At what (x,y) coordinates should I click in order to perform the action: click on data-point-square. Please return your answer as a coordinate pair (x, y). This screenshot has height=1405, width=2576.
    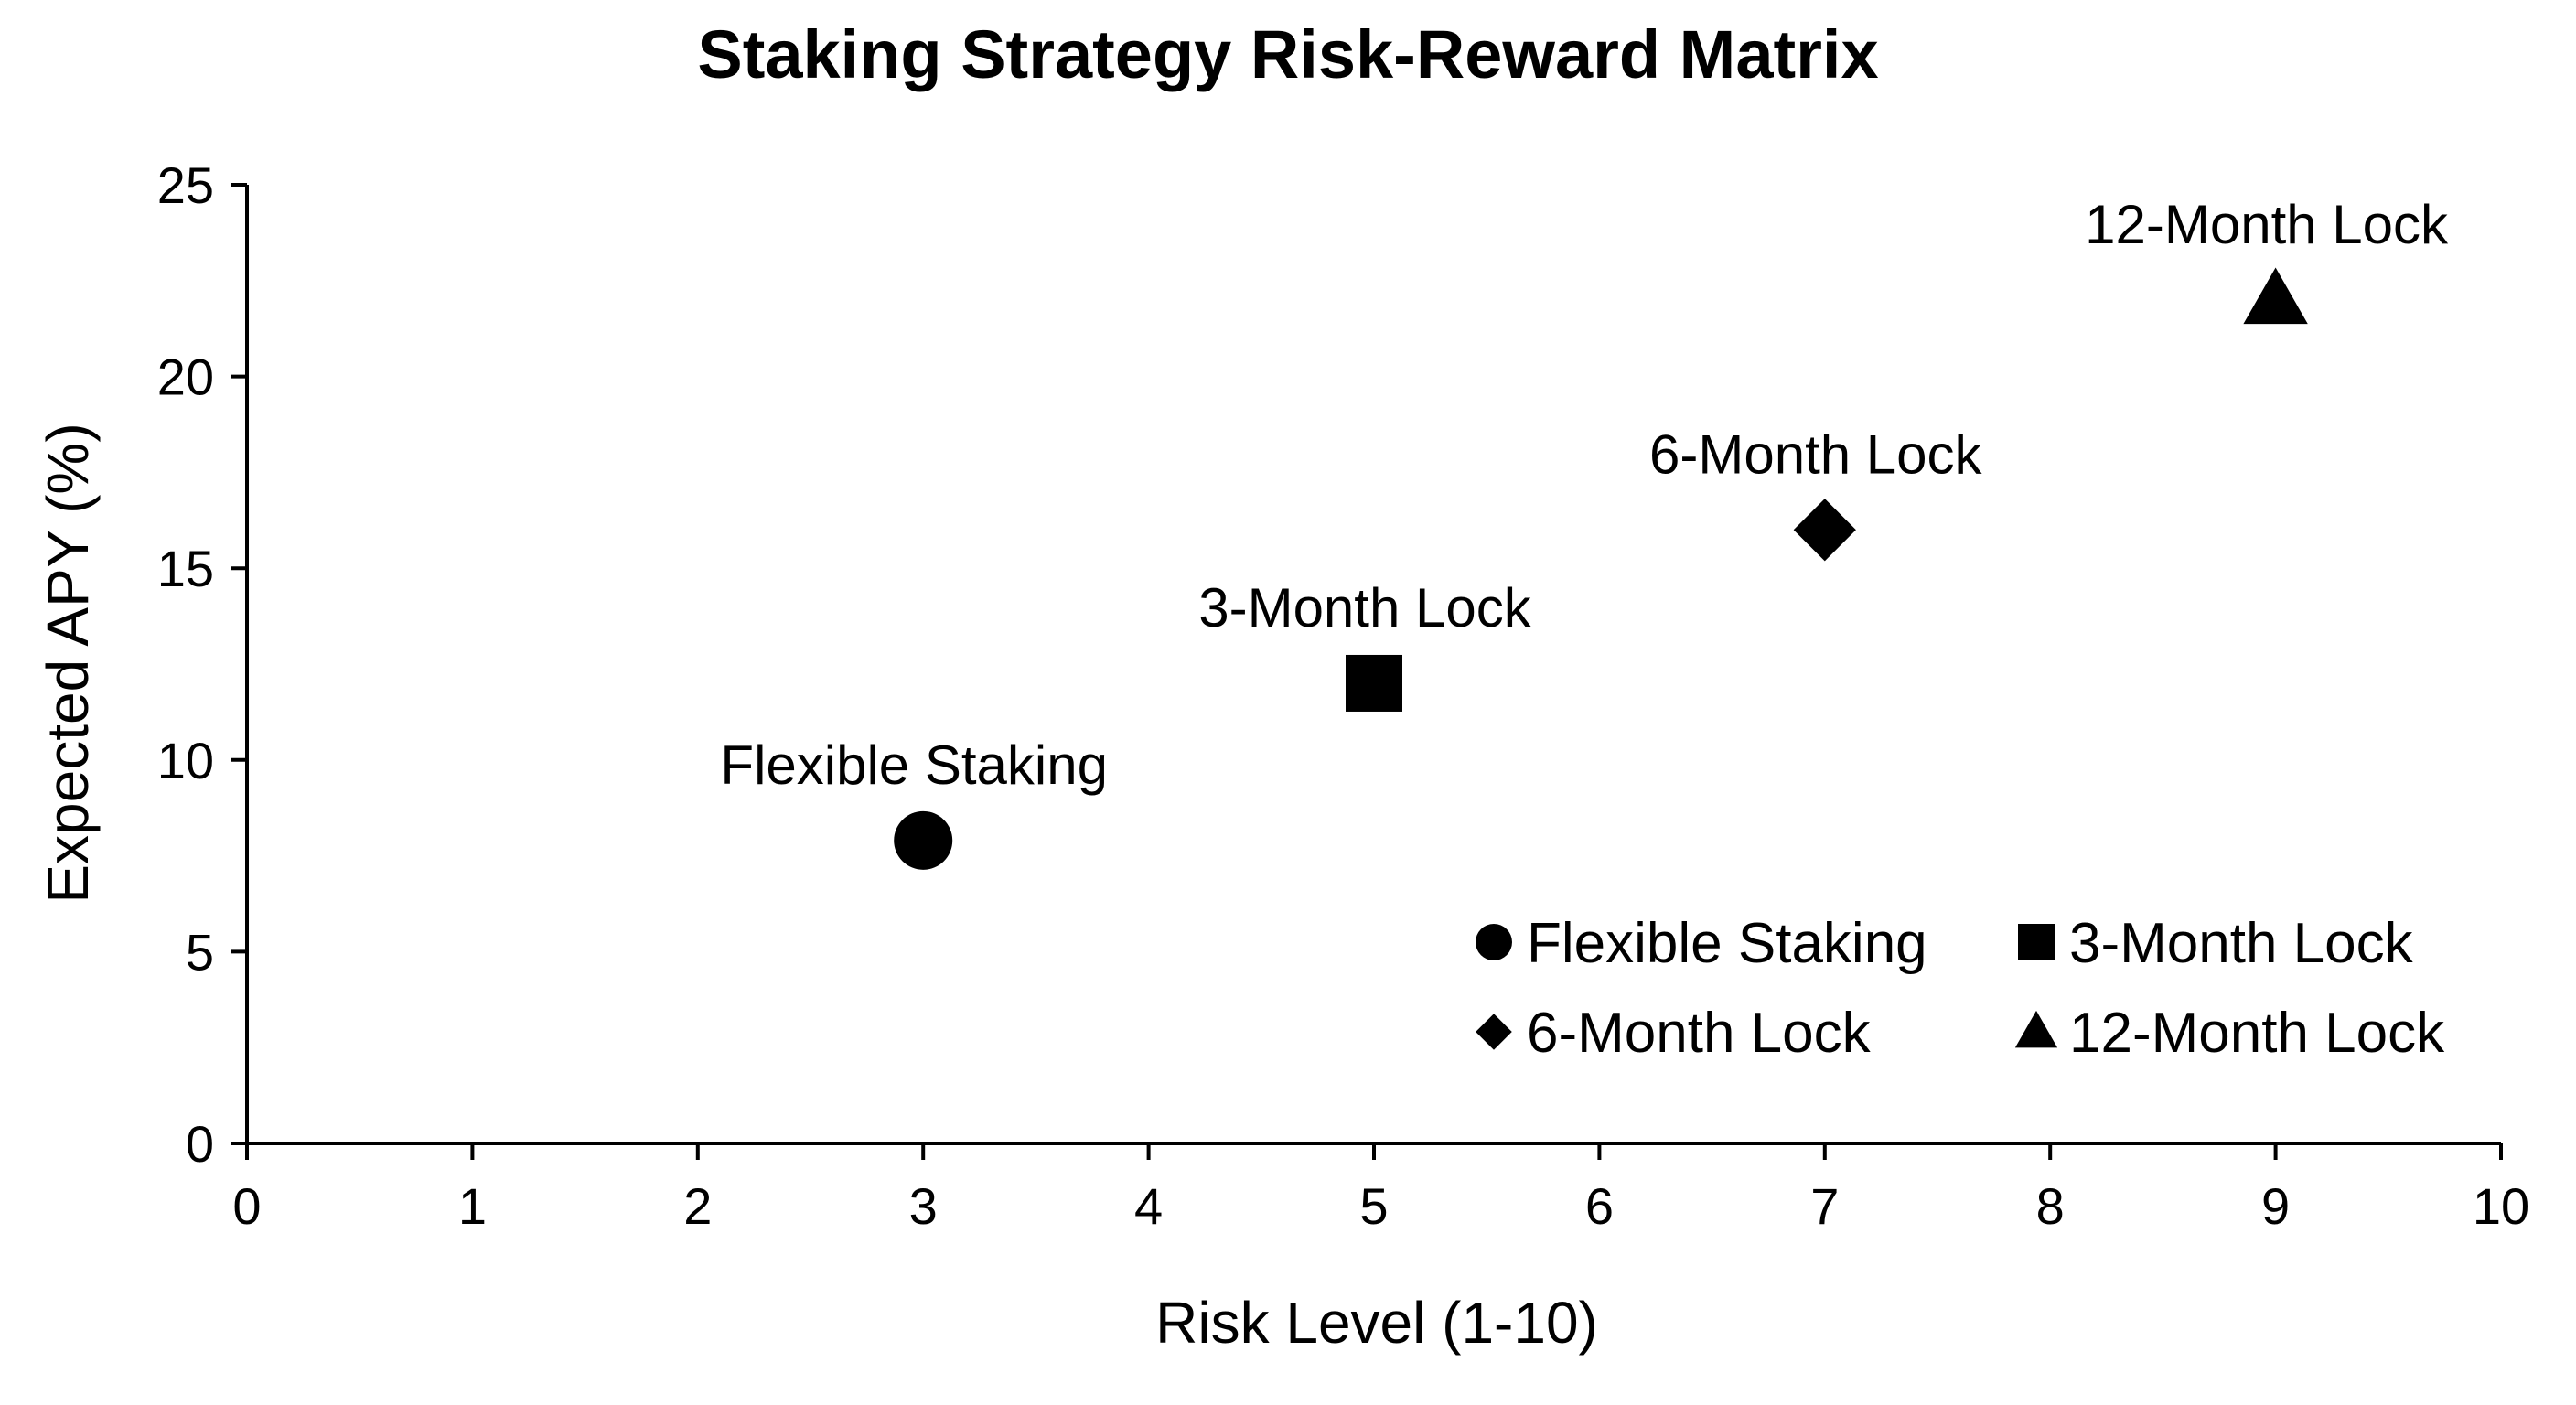
    Looking at the image, I should click on (1374, 683).